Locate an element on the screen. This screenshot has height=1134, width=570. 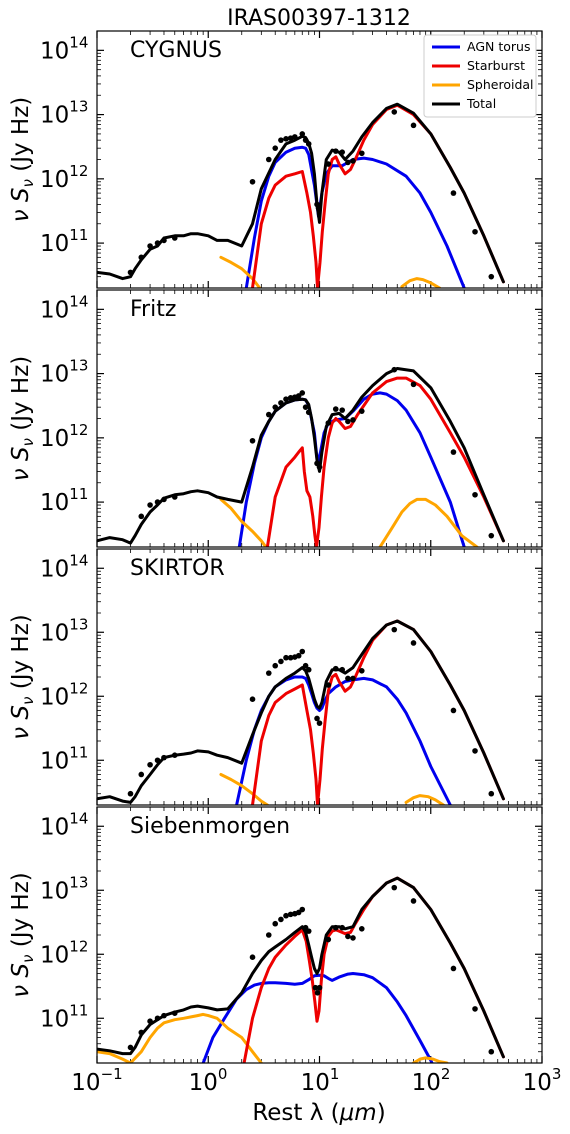
panel-label: Fritz is located at coordinates (153, 309).